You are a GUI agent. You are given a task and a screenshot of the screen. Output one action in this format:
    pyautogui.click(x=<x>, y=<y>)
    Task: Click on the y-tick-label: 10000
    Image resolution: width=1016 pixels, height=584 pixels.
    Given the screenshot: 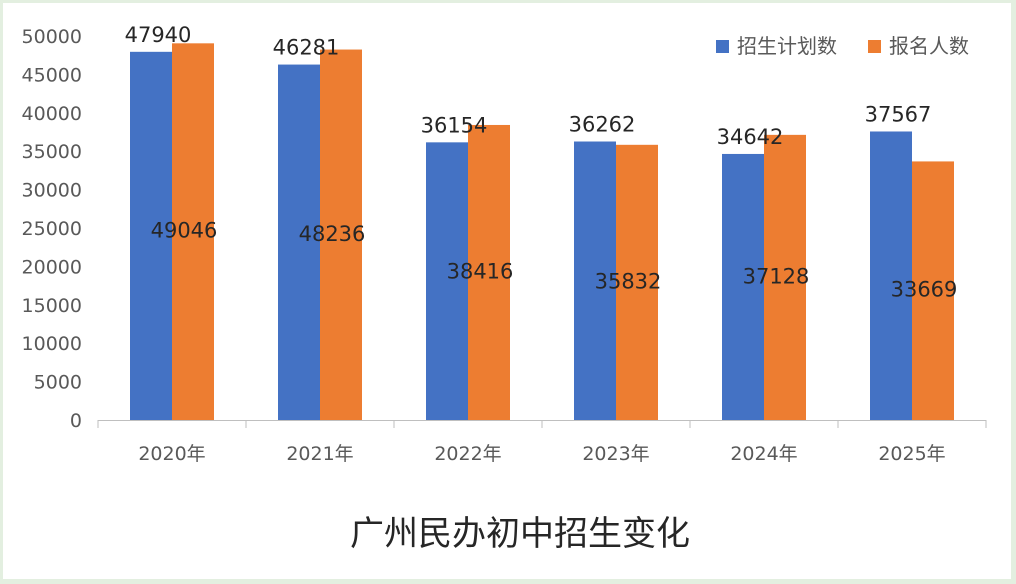 What is the action you would take?
    pyautogui.click(x=52, y=344)
    